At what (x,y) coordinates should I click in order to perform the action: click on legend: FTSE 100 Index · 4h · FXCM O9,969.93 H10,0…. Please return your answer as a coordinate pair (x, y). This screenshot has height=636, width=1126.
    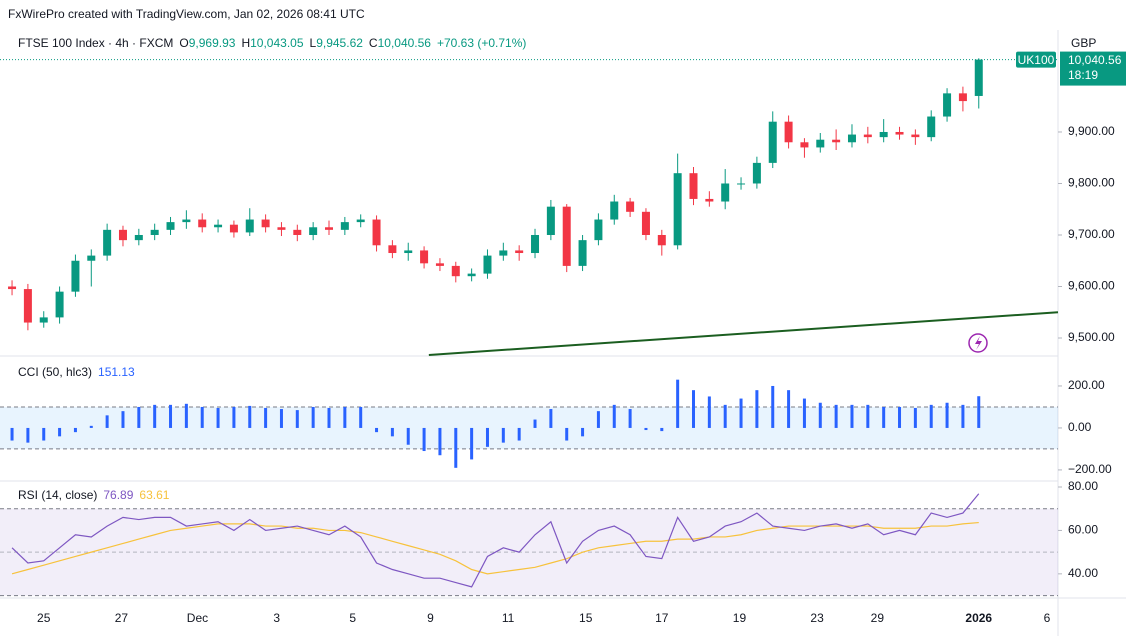
    Looking at the image, I should click on (272, 43).